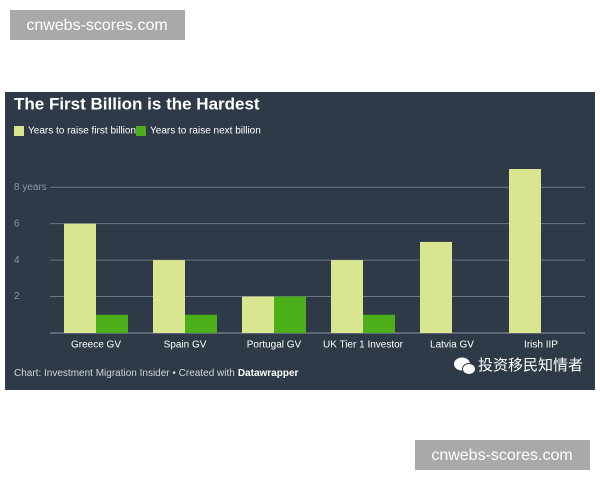  What do you see at coordinates (30, 187) in the screenshot?
I see `y-tick-label: 8 years` at bounding box center [30, 187].